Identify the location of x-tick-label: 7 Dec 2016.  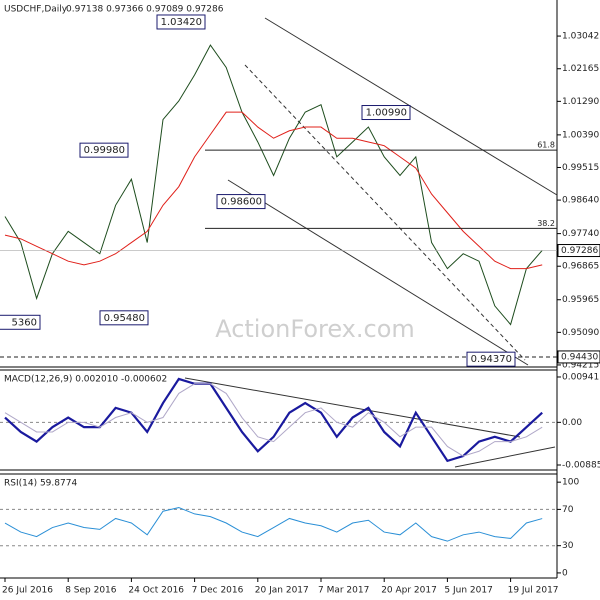
(218, 591).